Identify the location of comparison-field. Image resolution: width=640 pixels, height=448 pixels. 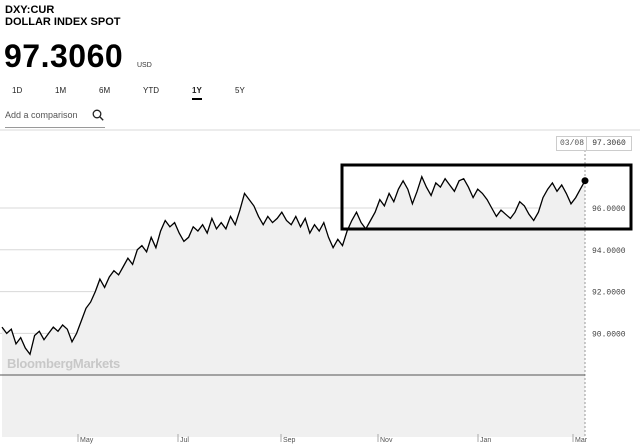
(55, 117).